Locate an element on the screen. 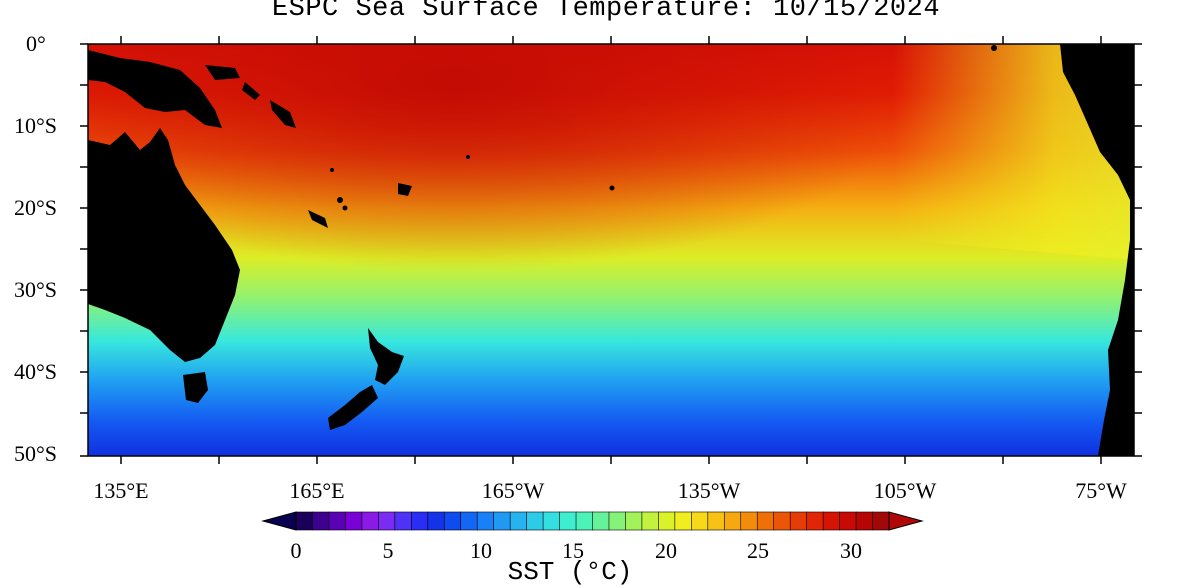 Image resolution: width=1177 pixels, height=588 pixels. lon-label-165e: 165°E is located at coordinates (317, 490).